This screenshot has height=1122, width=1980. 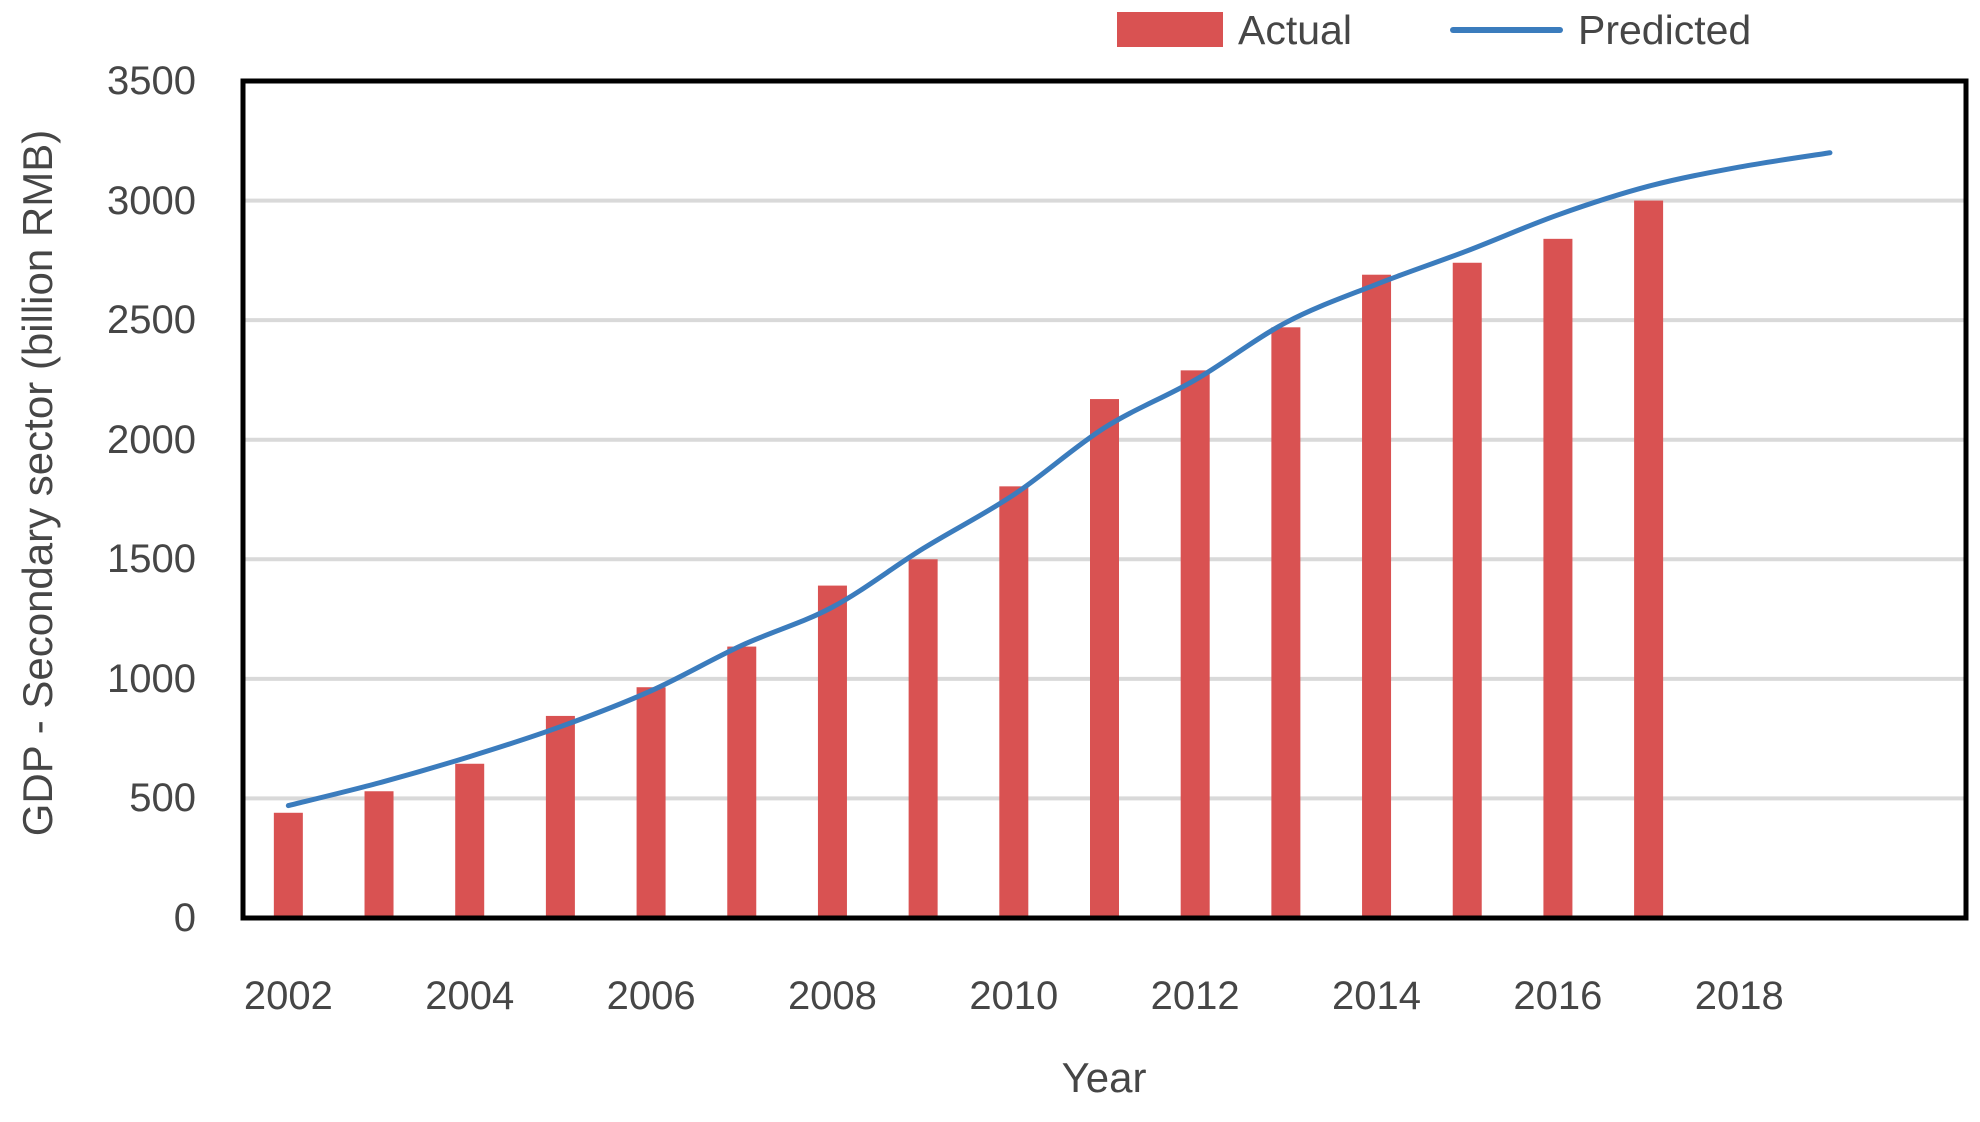 I want to click on legend-predicted-swatch, so click(x=1506, y=30).